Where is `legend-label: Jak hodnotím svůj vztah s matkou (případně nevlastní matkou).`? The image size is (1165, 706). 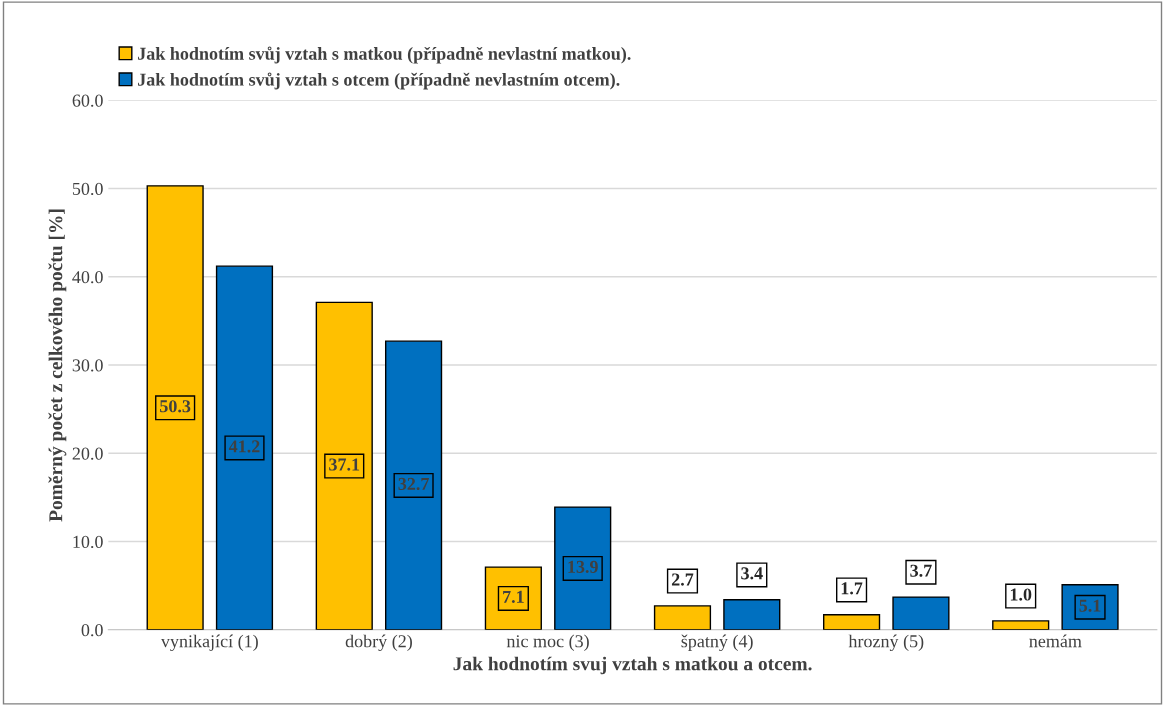 legend-label: Jak hodnotím svůj vztah s matkou (případně nevlastní matkou). is located at coordinates (384, 55).